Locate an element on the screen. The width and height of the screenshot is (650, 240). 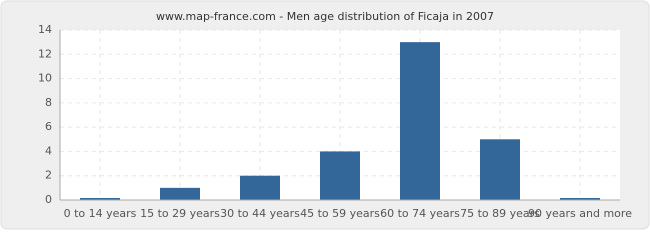
y-tick-label: 10 is located at coordinates (45, 78).